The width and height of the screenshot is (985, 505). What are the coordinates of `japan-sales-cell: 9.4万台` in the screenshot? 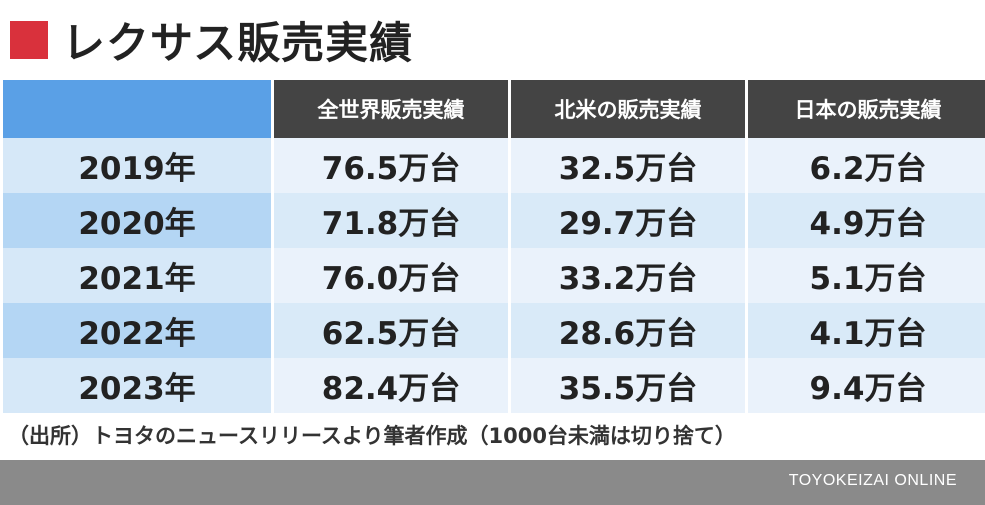 It's located at (866, 385).